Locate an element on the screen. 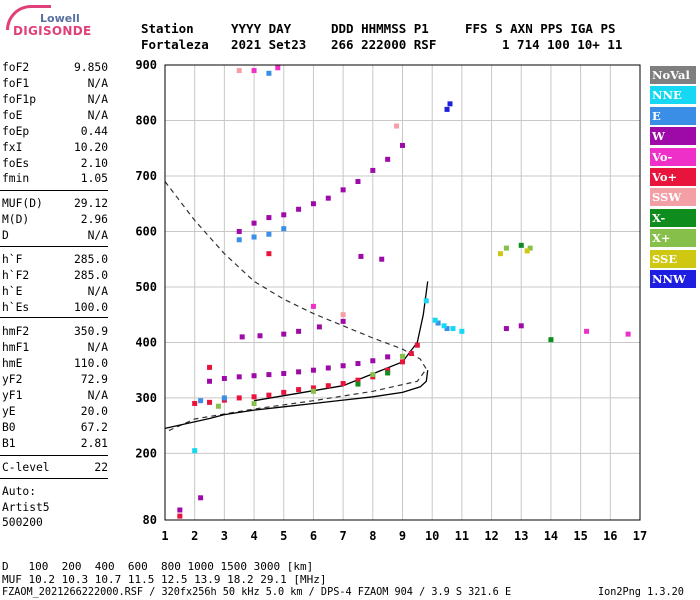  y-tick-label: 800 is located at coordinates (146, 120).